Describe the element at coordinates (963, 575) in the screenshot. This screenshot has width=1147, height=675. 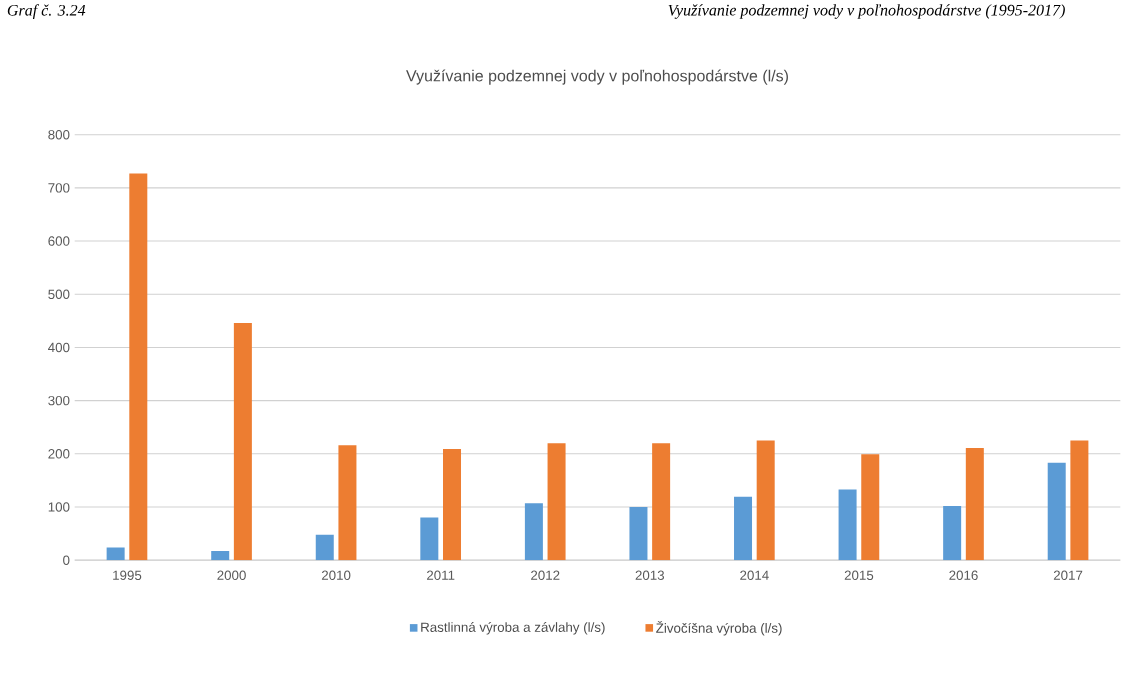
I see `x-tick-label: 2016` at that location.